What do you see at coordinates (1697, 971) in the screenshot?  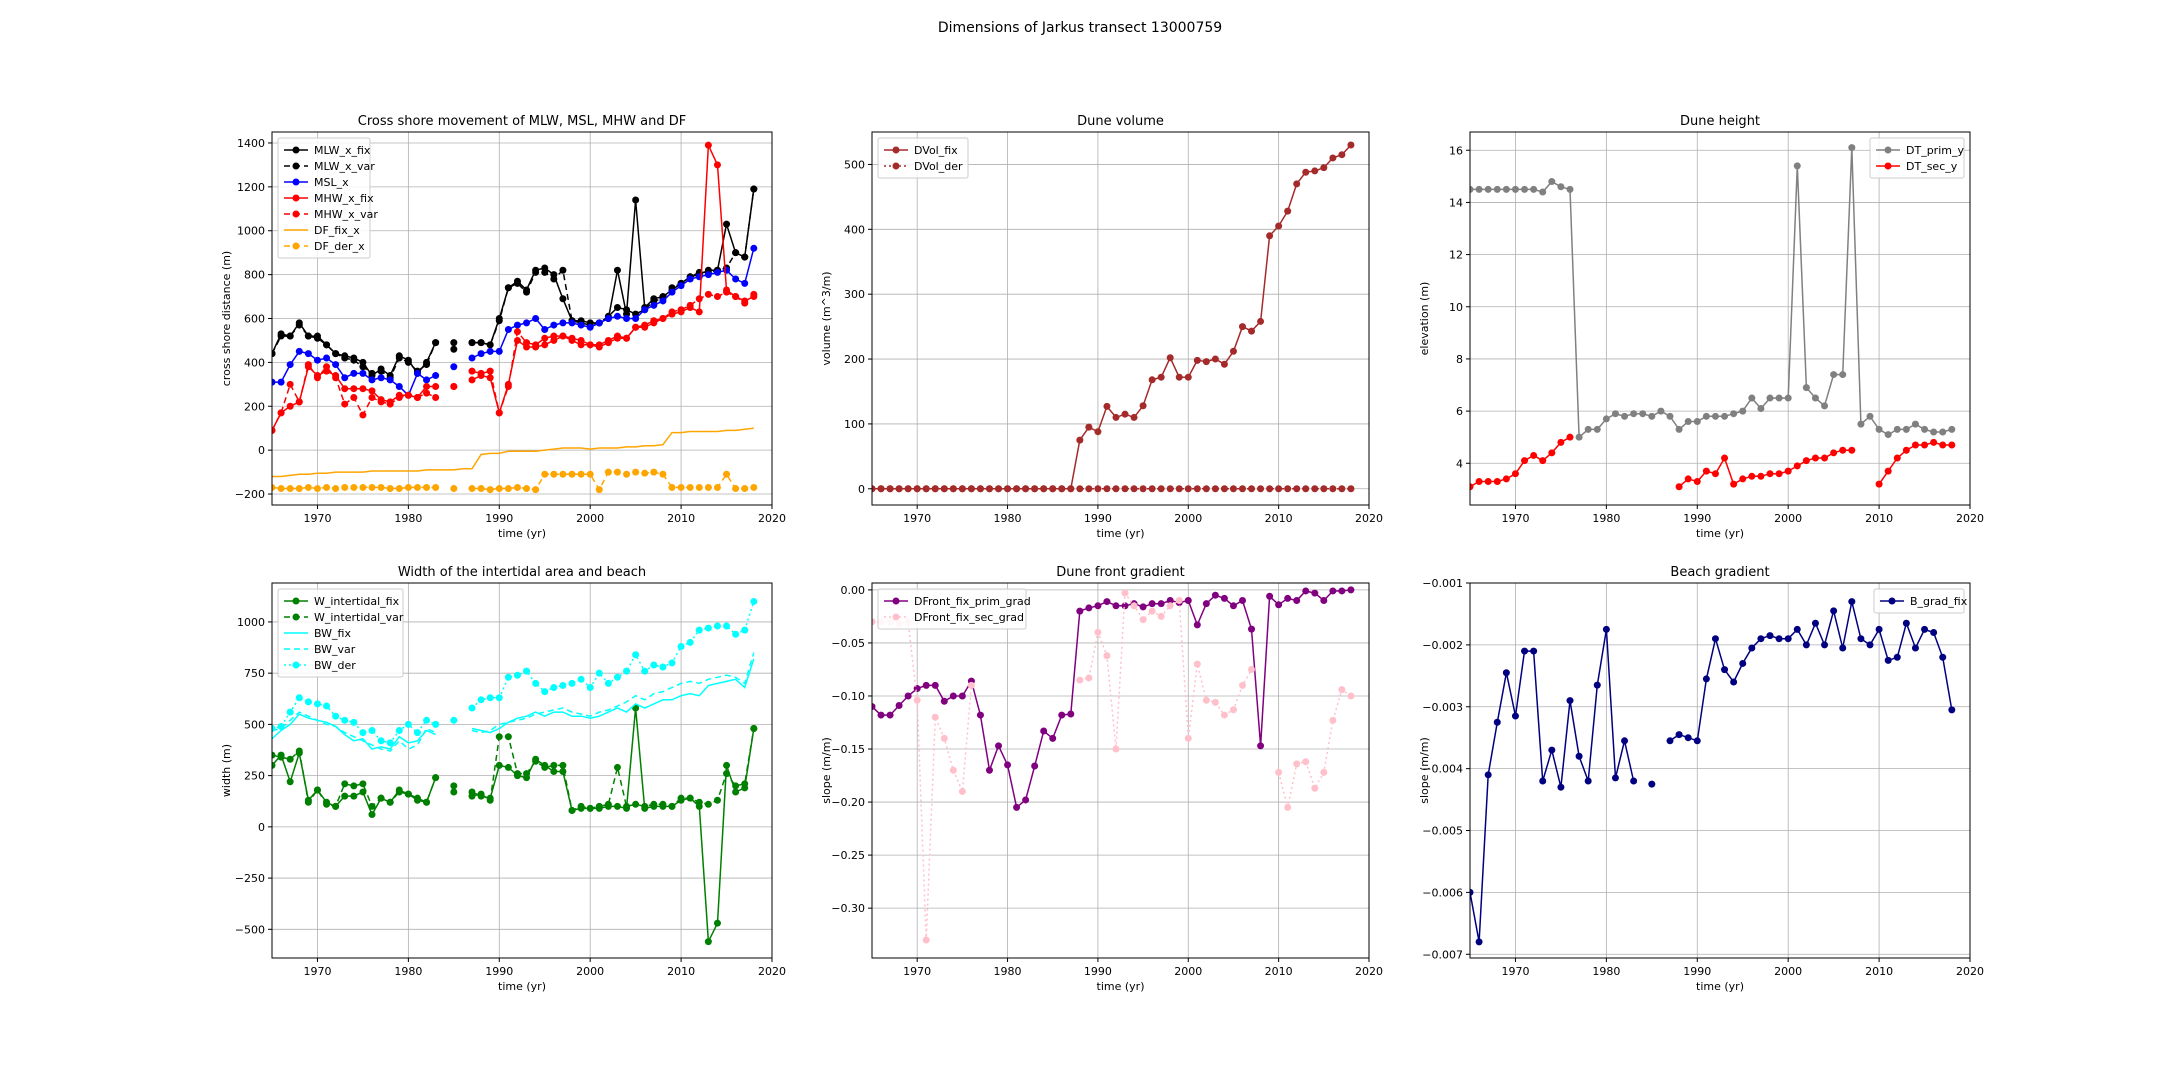 I see `x-tick-label: 1990` at bounding box center [1697, 971].